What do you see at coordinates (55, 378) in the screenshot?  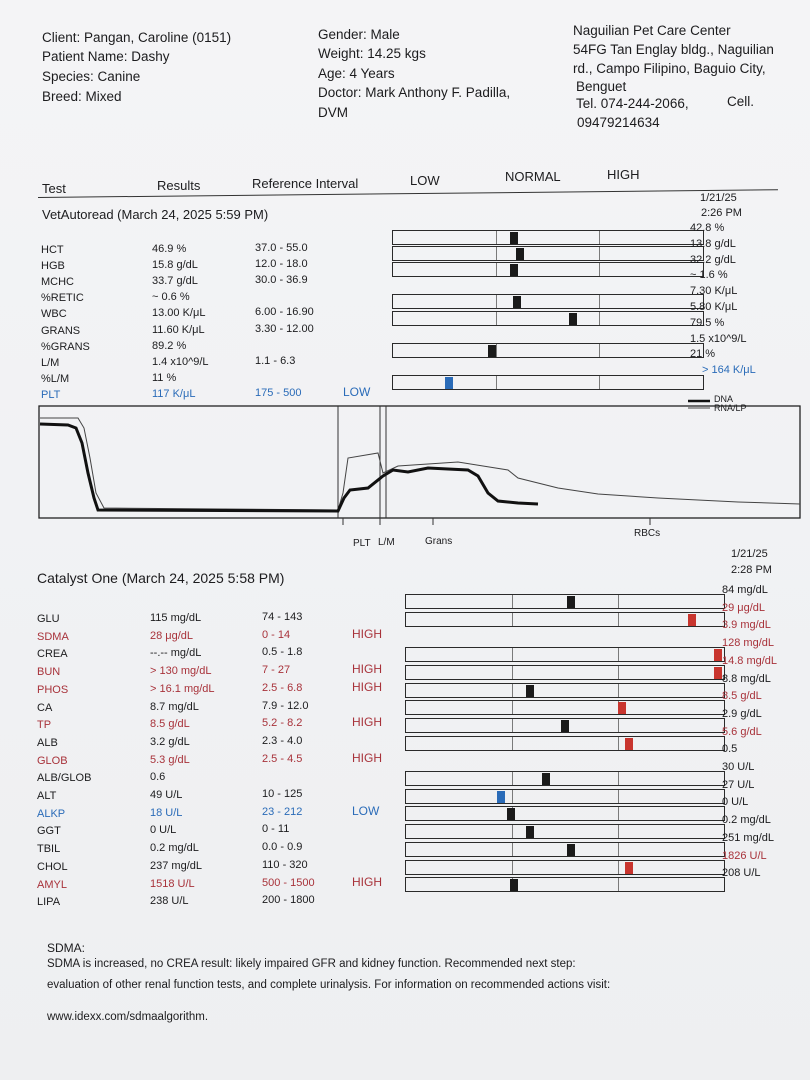 I see `test-name: %L/M` at bounding box center [55, 378].